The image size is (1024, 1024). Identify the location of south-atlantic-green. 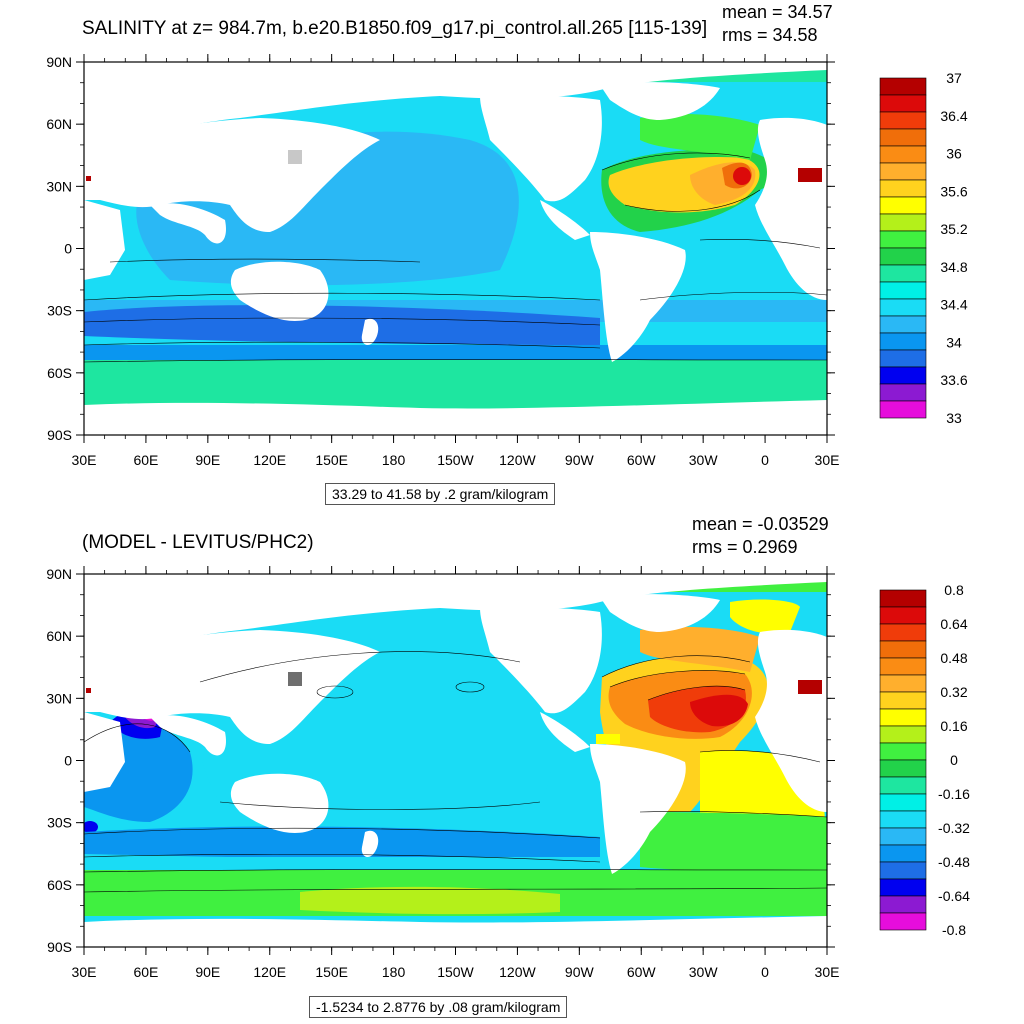
(733, 842).